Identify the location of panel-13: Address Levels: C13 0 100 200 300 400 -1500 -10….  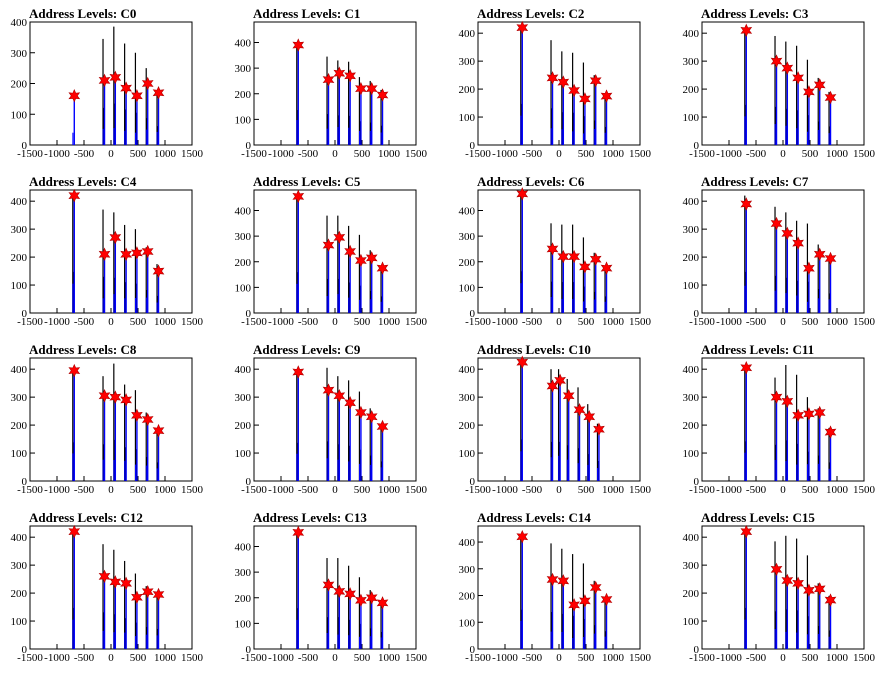
(331, 587).